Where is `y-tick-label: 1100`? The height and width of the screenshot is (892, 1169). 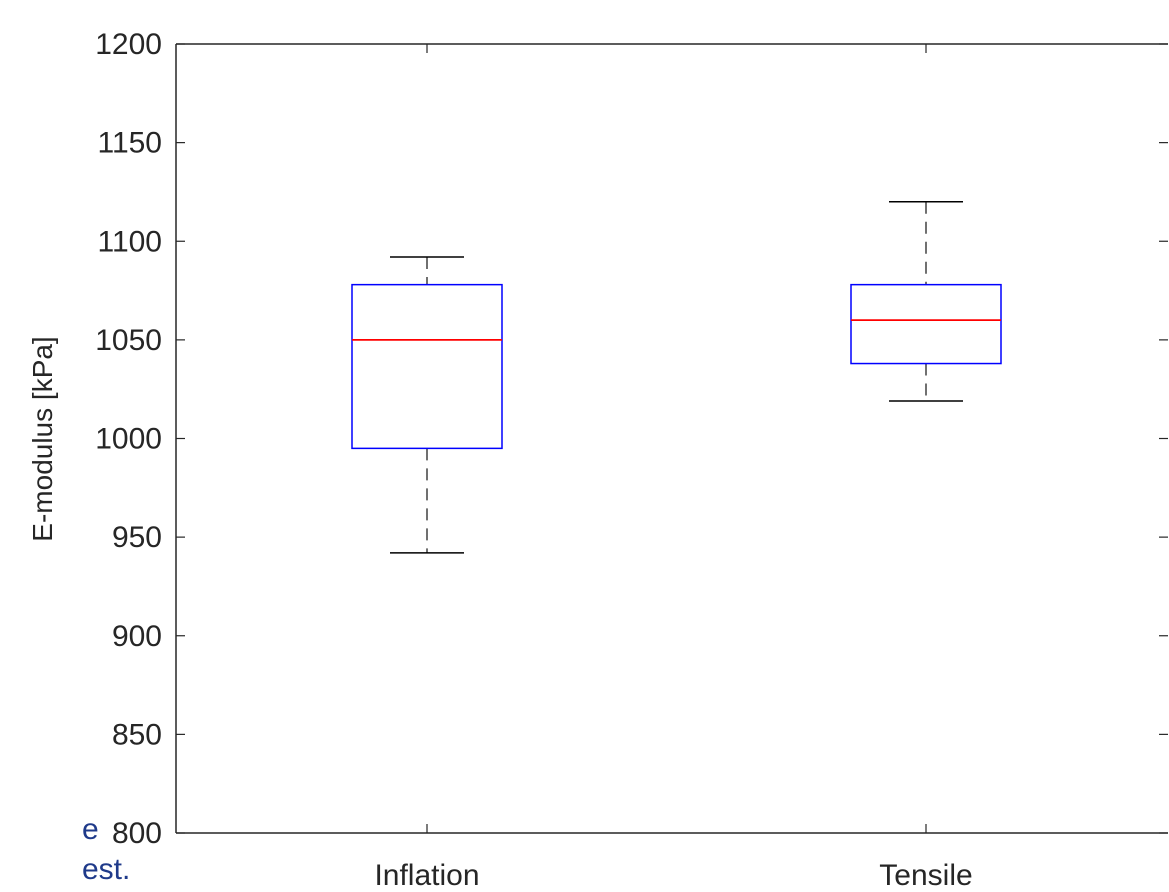
y-tick-label: 1100 is located at coordinates (129, 241).